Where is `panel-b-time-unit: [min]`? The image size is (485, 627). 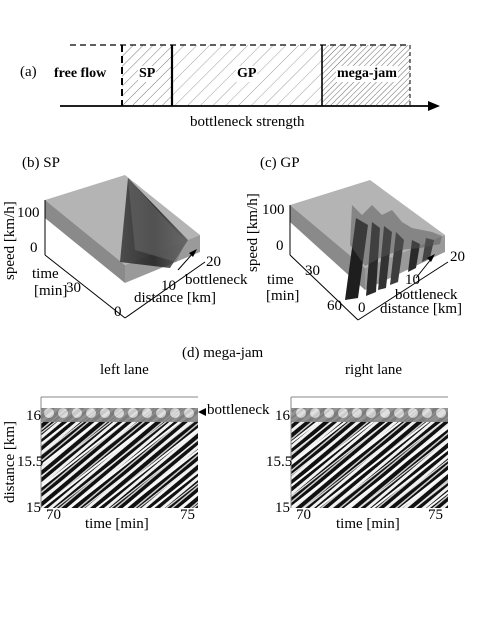 panel-b-time-unit: [min] is located at coordinates (51, 291).